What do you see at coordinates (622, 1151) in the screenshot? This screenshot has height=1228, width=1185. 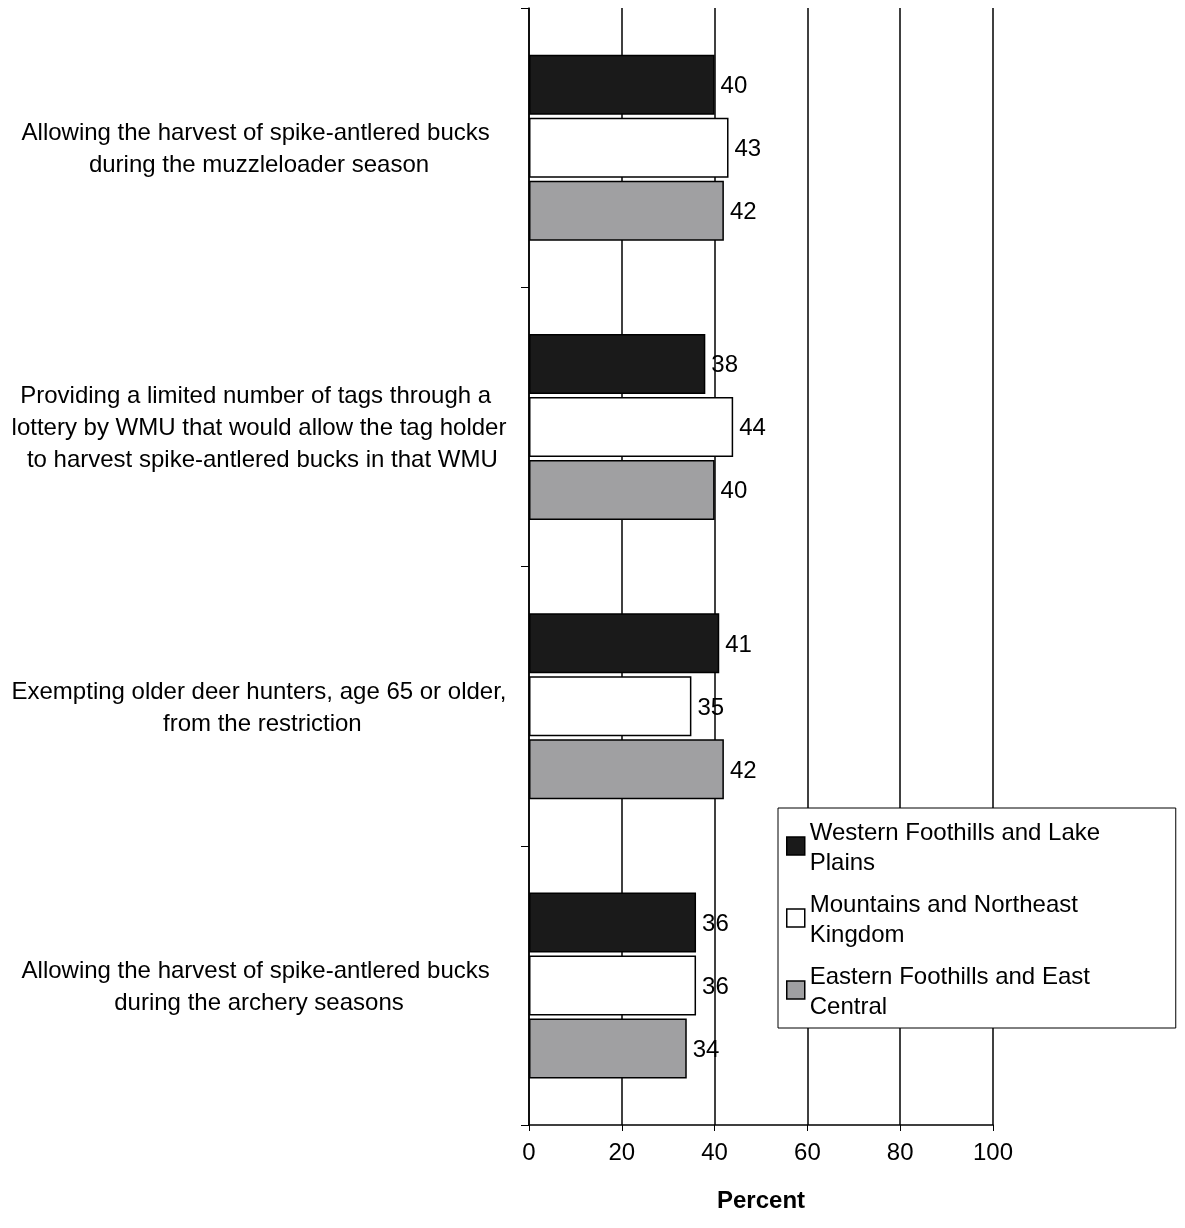 I see `x-tick-label: 20` at bounding box center [622, 1151].